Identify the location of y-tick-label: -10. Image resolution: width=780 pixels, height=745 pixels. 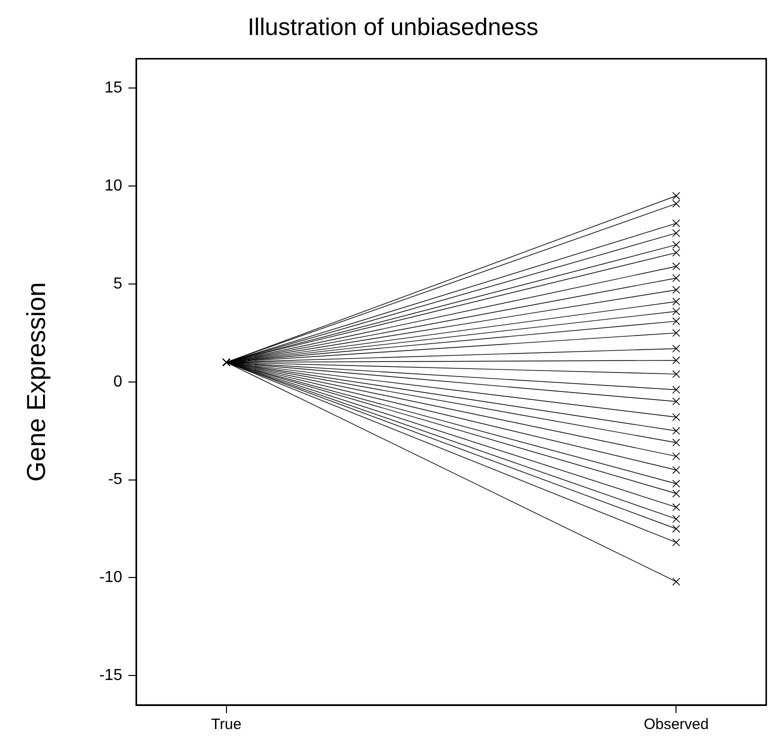
(110, 577).